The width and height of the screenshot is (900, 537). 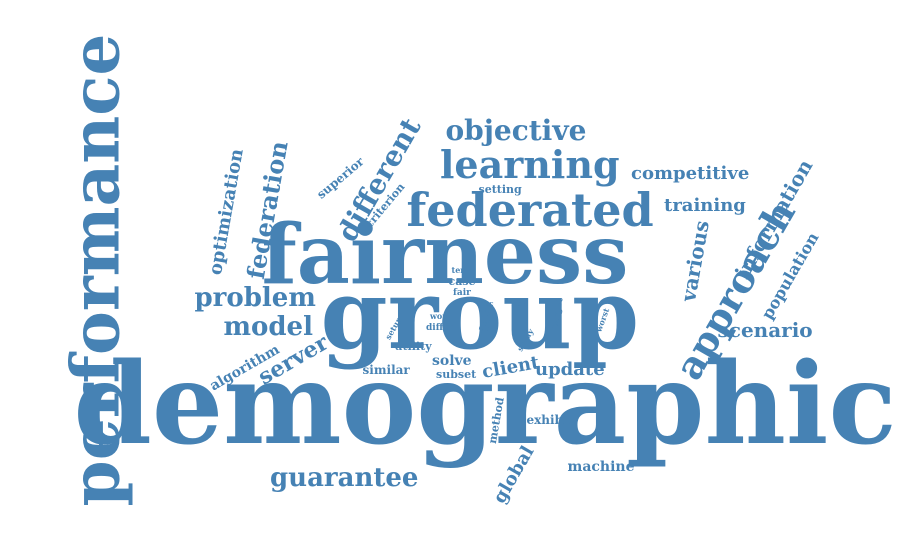 I want to click on word-machine: machine, so click(x=601, y=467).